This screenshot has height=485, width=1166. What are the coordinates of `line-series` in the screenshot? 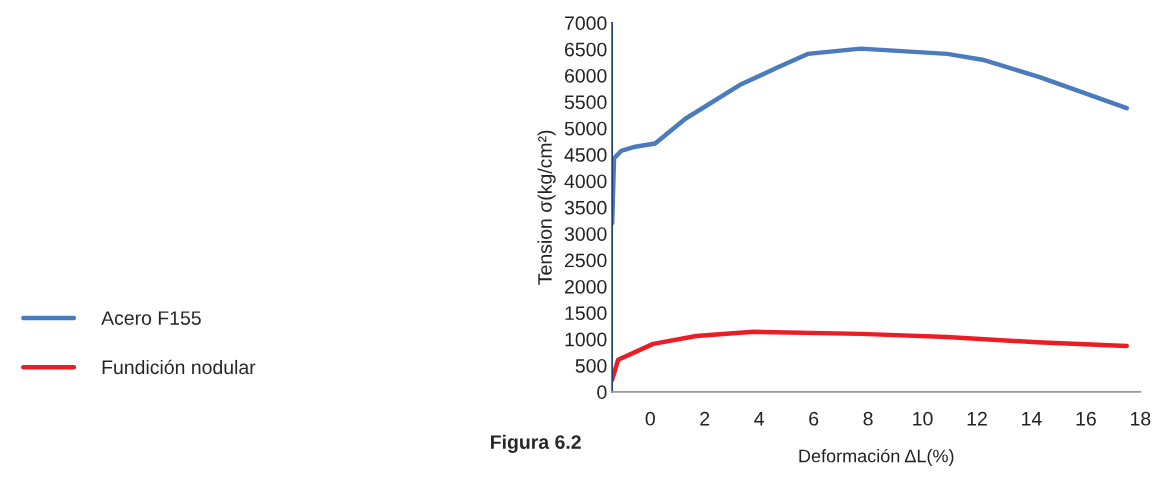 It's located at (870, 355).